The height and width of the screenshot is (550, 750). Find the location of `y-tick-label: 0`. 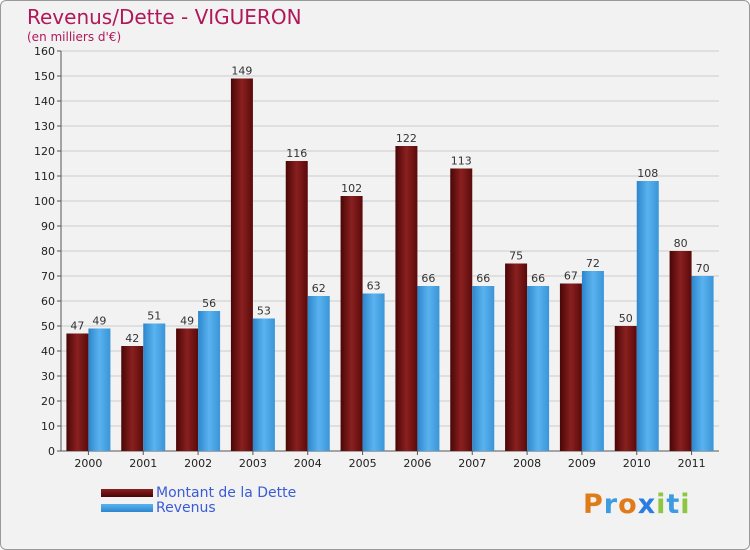

y-tick-label: 0 is located at coordinates (51, 451).